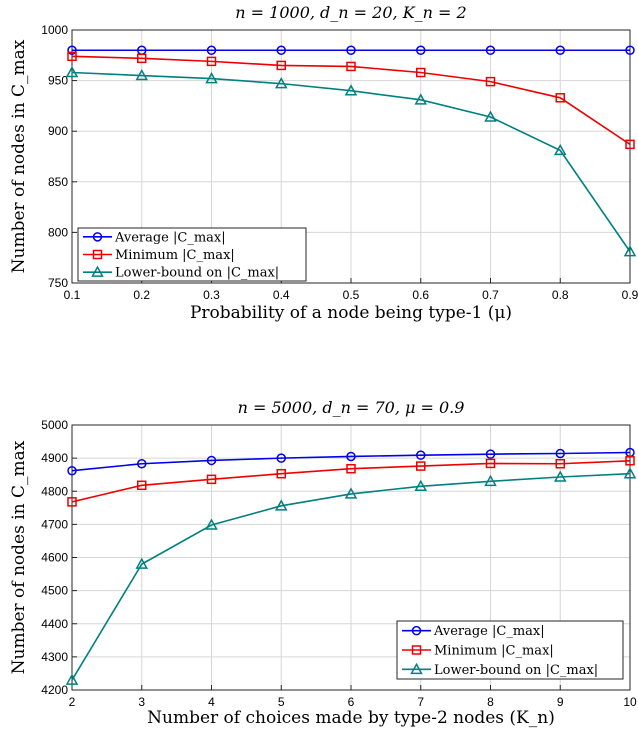 This screenshot has height=753, width=638. What do you see at coordinates (58, 182) in the screenshot?
I see `y-tick-label: 850` at bounding box center [58, 182].